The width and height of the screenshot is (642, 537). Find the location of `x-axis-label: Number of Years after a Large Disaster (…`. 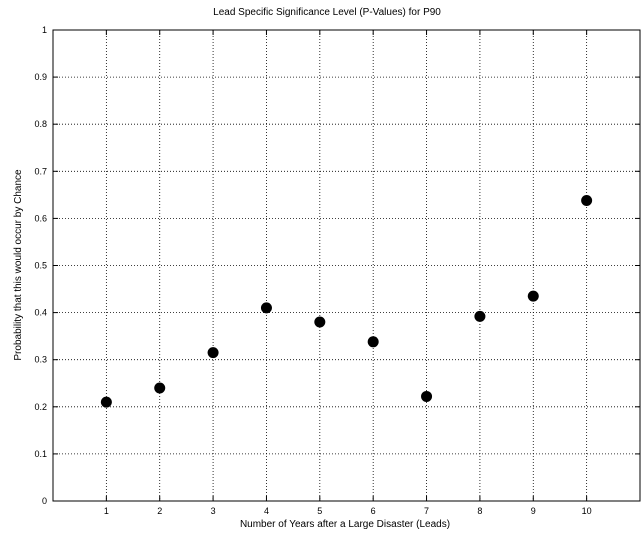

x-axis-label: Number of Years after a Large Disaster (… is located at coordinates (345, 524).